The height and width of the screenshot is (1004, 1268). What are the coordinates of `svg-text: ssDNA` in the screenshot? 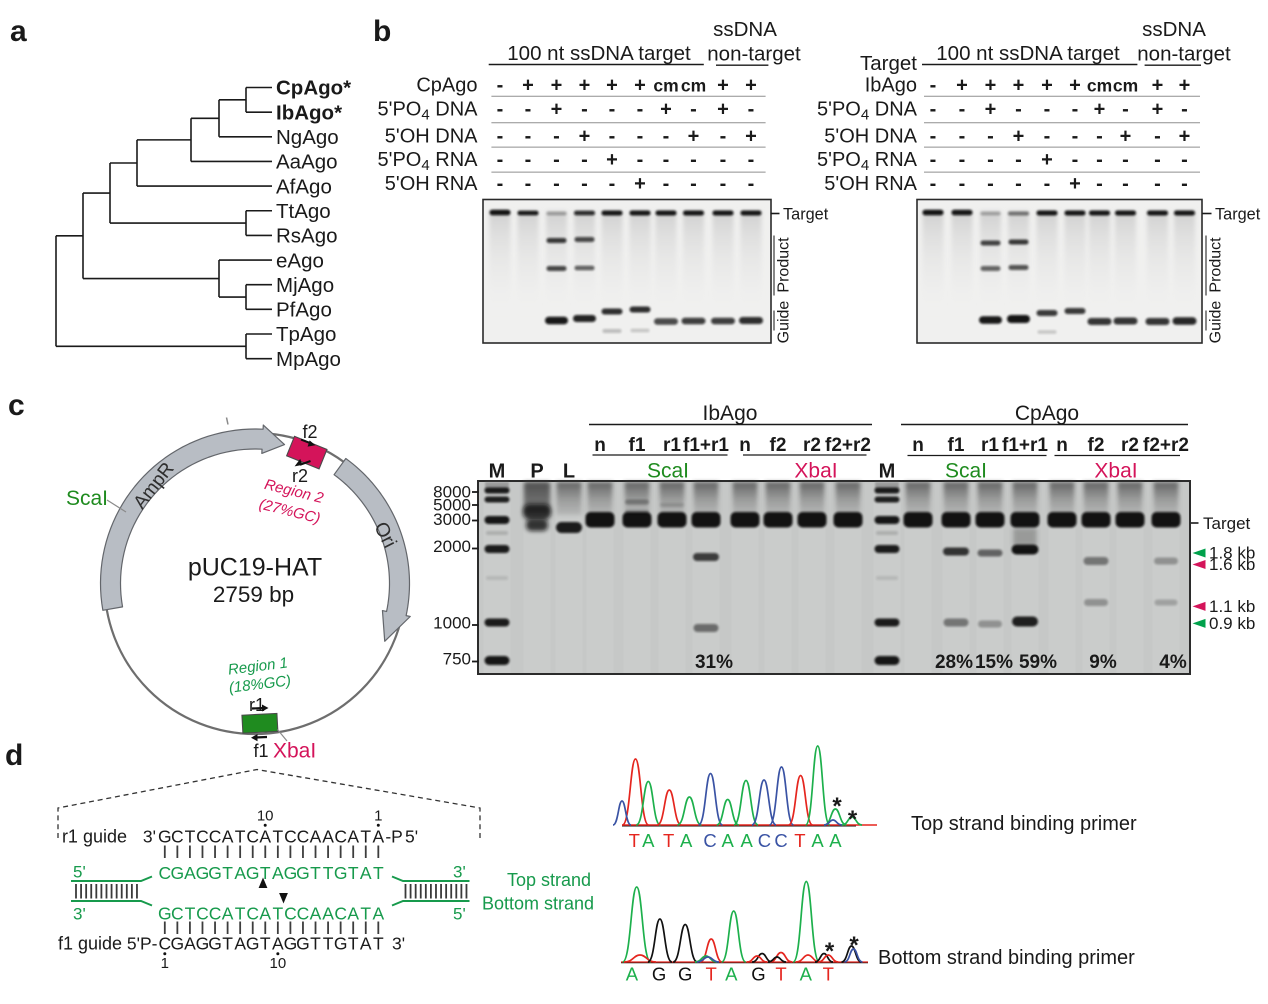 It's located at (745, 29).